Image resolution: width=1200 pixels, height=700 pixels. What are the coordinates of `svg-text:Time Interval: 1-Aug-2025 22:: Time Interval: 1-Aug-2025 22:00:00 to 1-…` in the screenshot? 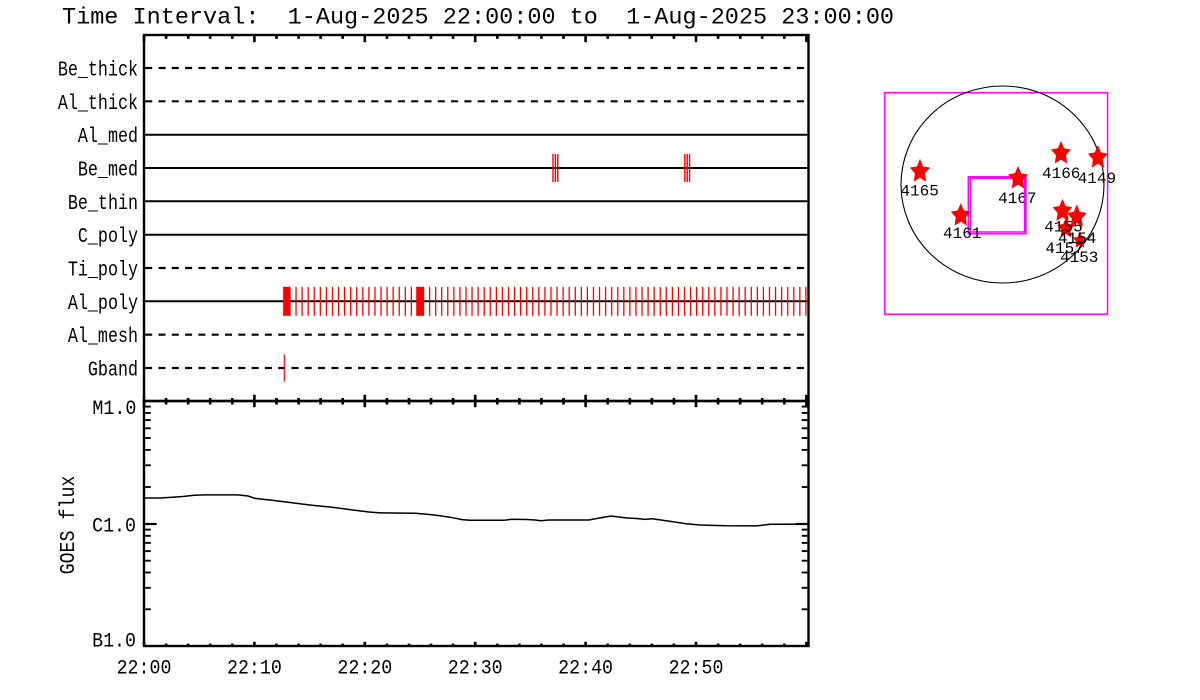 It's located at (478, 18).